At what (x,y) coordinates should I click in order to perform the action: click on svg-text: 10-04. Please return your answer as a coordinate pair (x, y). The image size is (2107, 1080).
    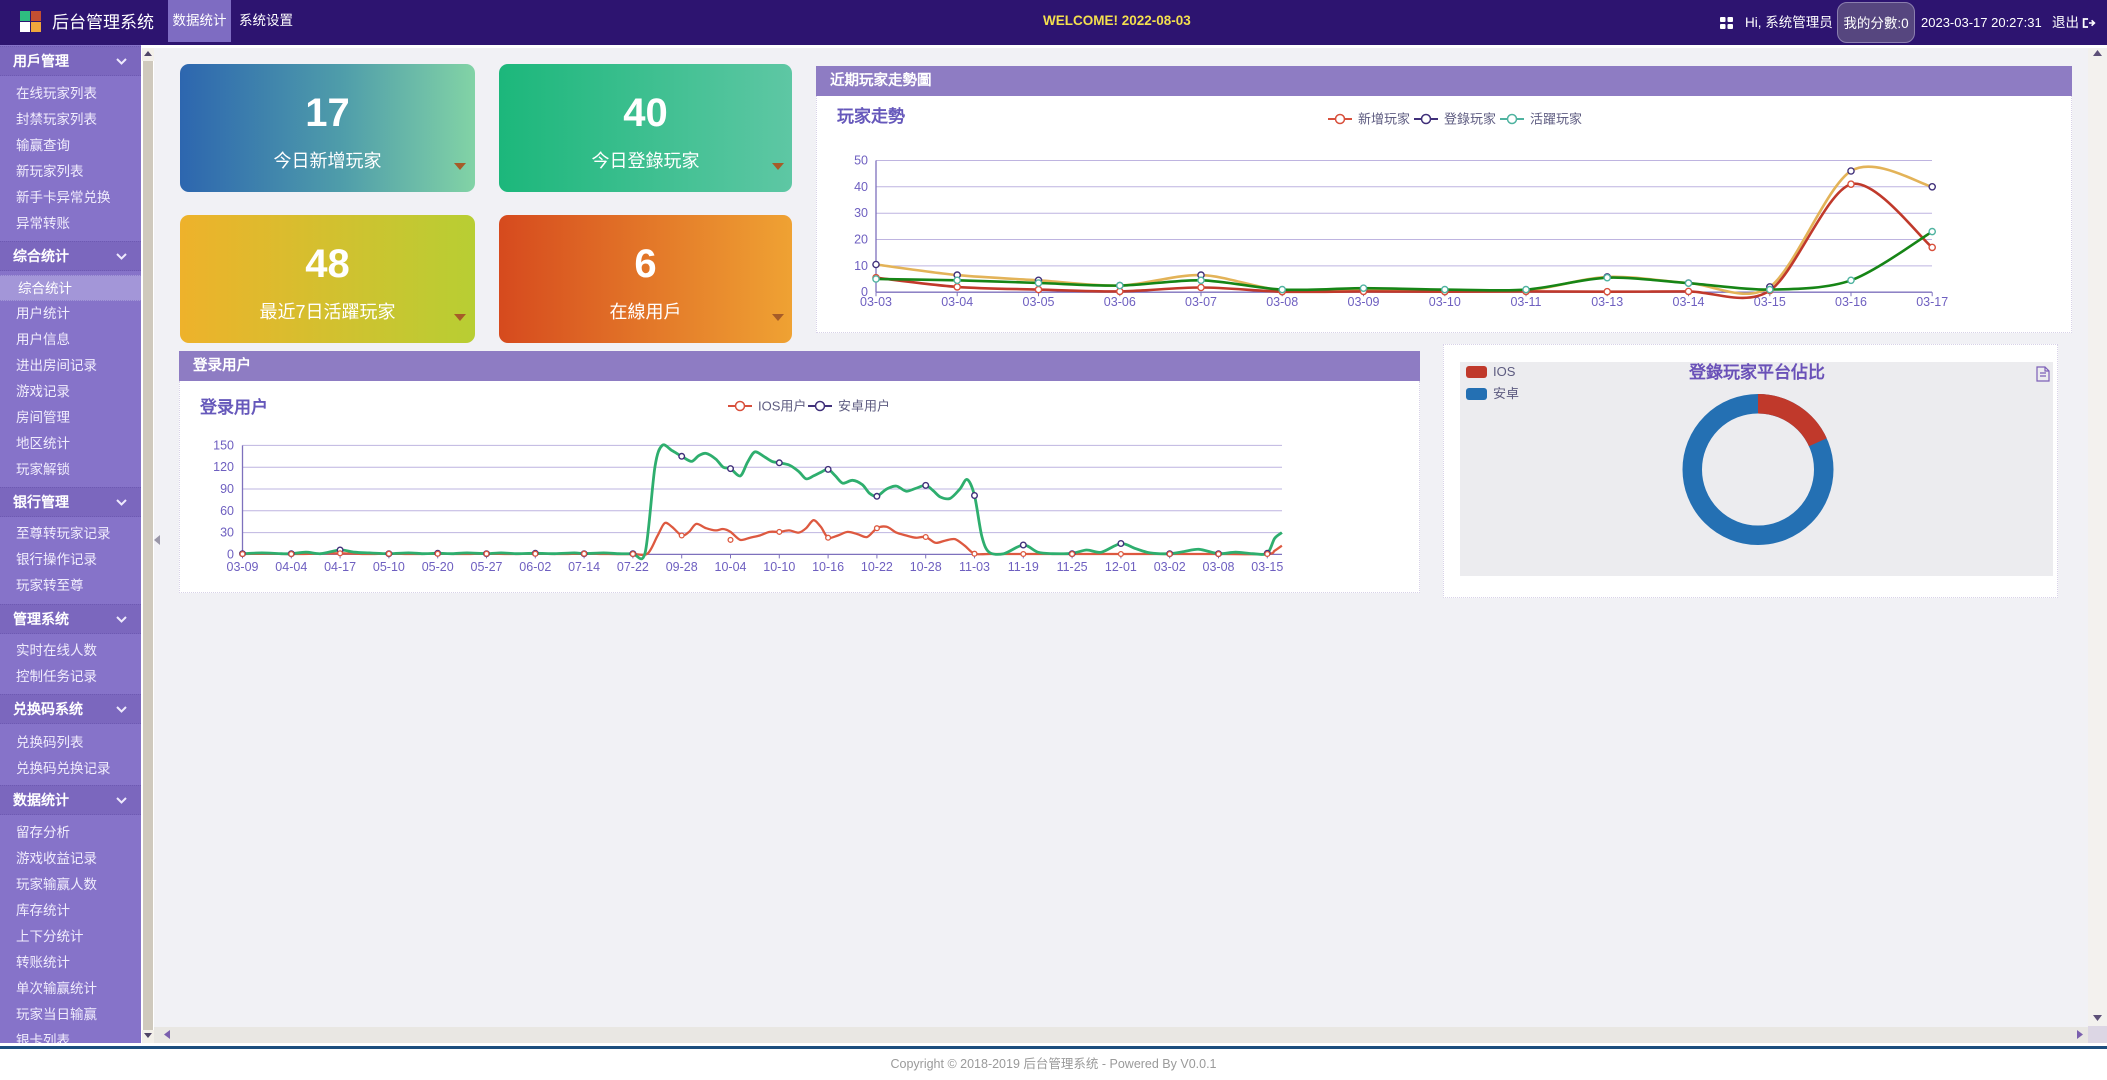
    Looking at the image, I should click on (731, 567).